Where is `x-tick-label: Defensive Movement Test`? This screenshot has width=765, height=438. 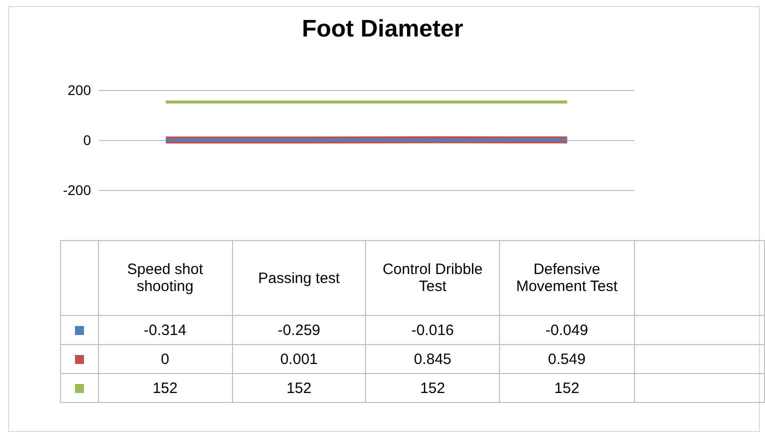
x-tick-label: Defensive Movement Test is located at coordinates (566, 278).